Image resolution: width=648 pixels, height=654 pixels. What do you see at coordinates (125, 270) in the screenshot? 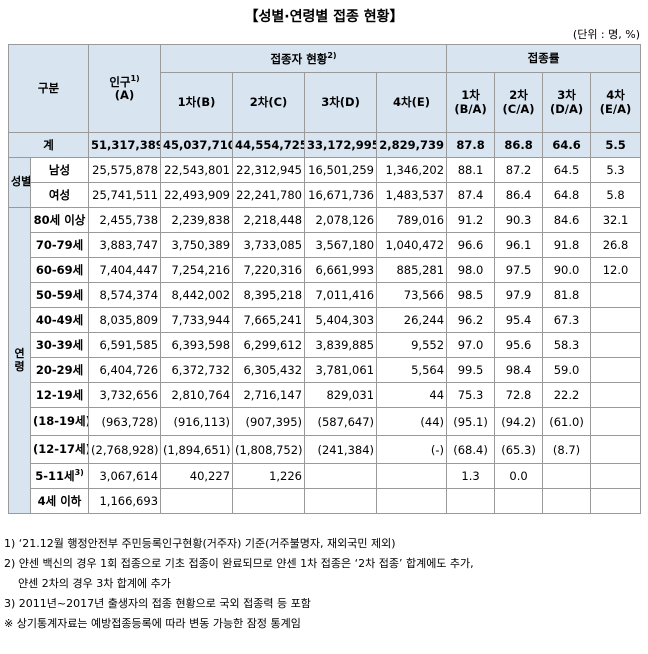
I see `cell-pop: 7,404,447` at bounding box center [125, 270].